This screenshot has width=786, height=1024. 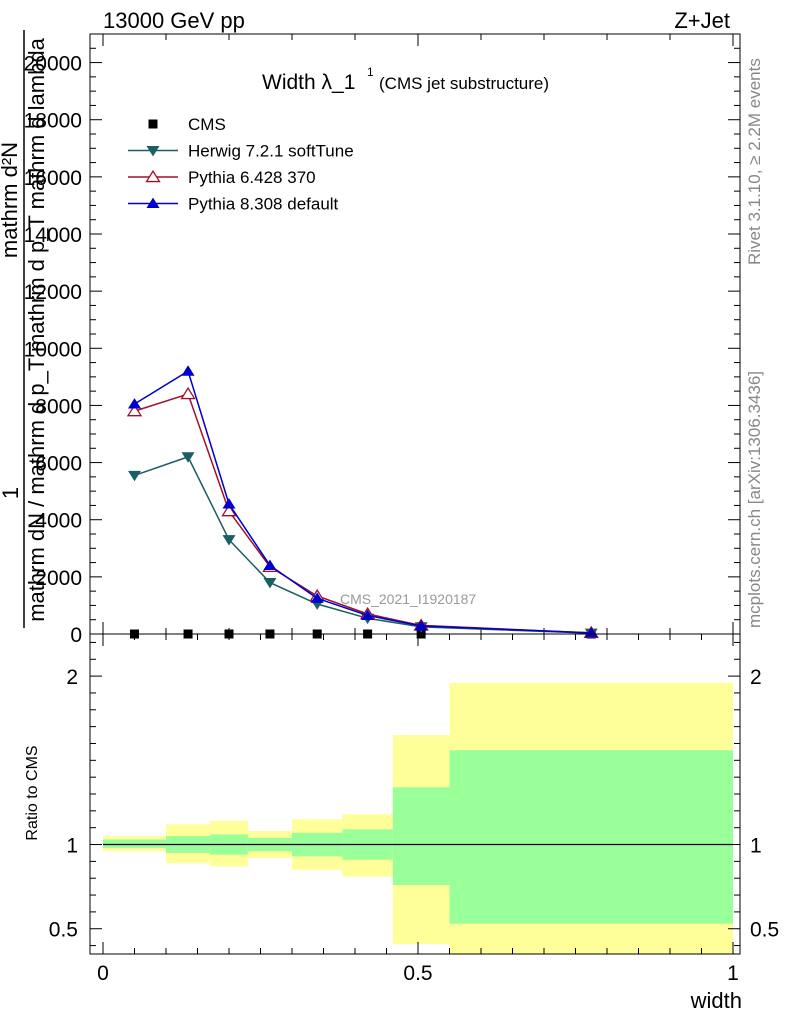 I want to click on y-tick-label: 6000, so click(x=58, y=464).